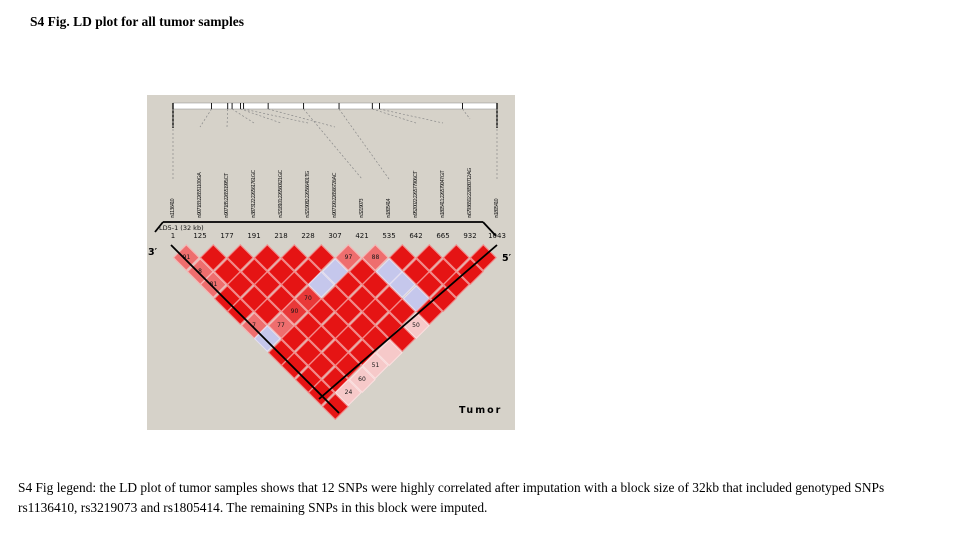 The height and width of the screenshot is (540, 960). What do you see at coordinates (481, 410) in the screenshot?
I see `sample-label: Tumor` at bounding box center [481, 410].